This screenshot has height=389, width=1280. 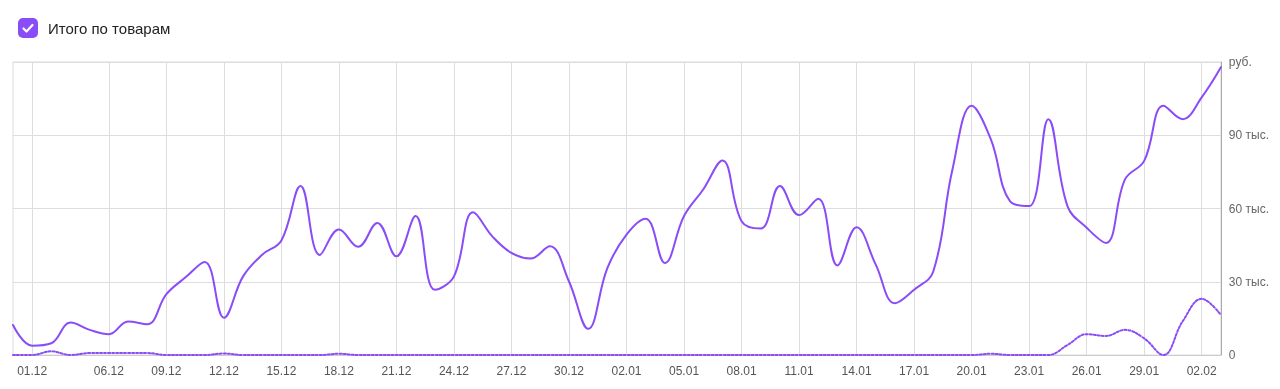 What do you see at coordinates (684, 371) in the screenshot?
I see `x-tick-label: 05.01` at bounding box center [684, 371].